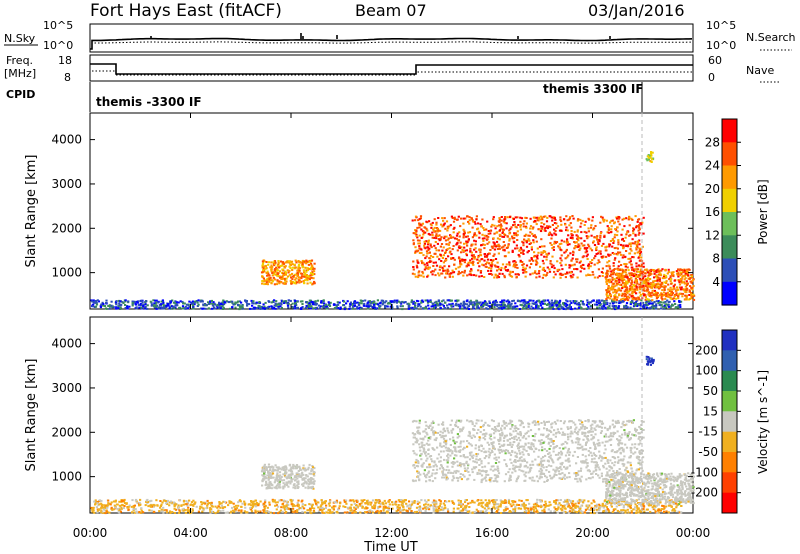 Image resolution: width=800 pixels, height=554 pixels. I want to click on nsearch-tick-bottom: 10^0, so click(721, 45).